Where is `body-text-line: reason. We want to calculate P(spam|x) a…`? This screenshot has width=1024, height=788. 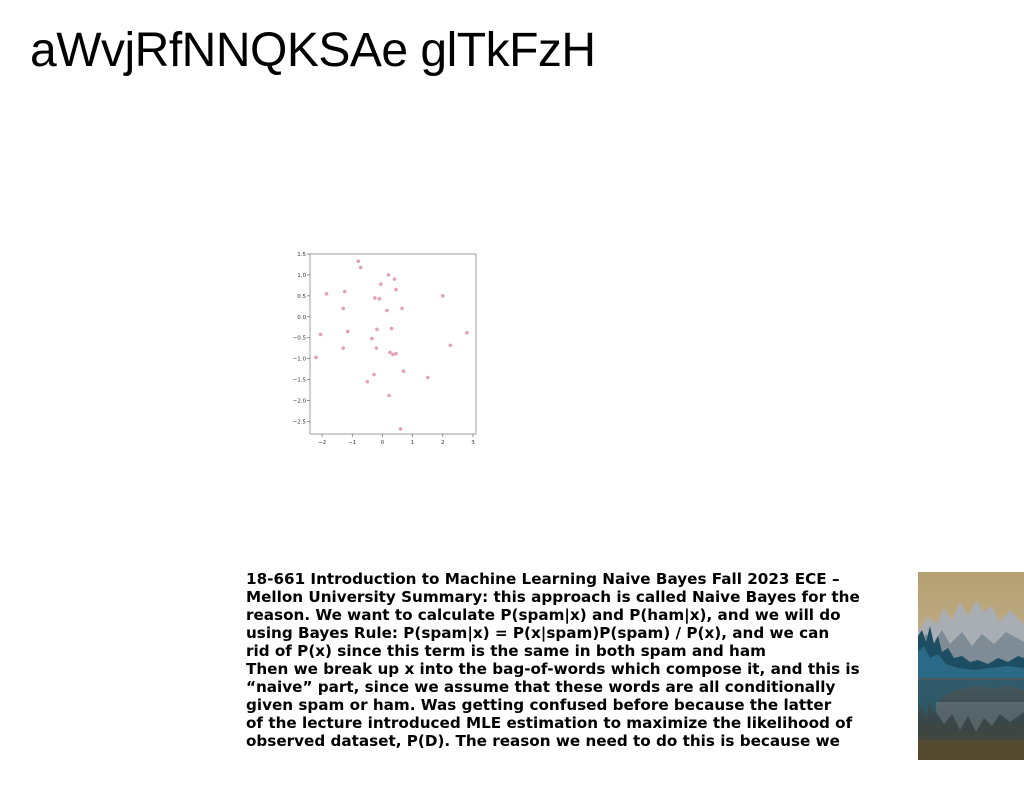 body-text-line: reason. We want to calculate P(spam|x) a… is located at coordinates (543, 615).